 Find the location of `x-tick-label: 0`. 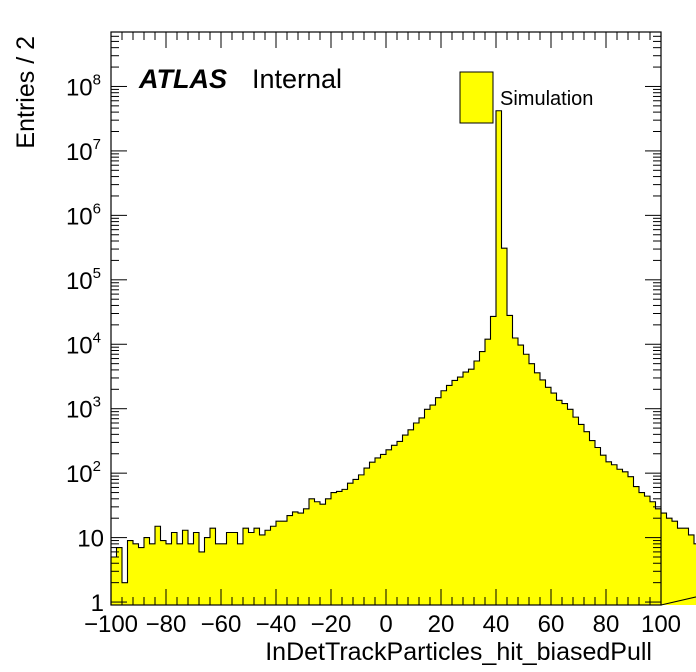

x-tick-label: 0 is located at coordinates (385, 624).